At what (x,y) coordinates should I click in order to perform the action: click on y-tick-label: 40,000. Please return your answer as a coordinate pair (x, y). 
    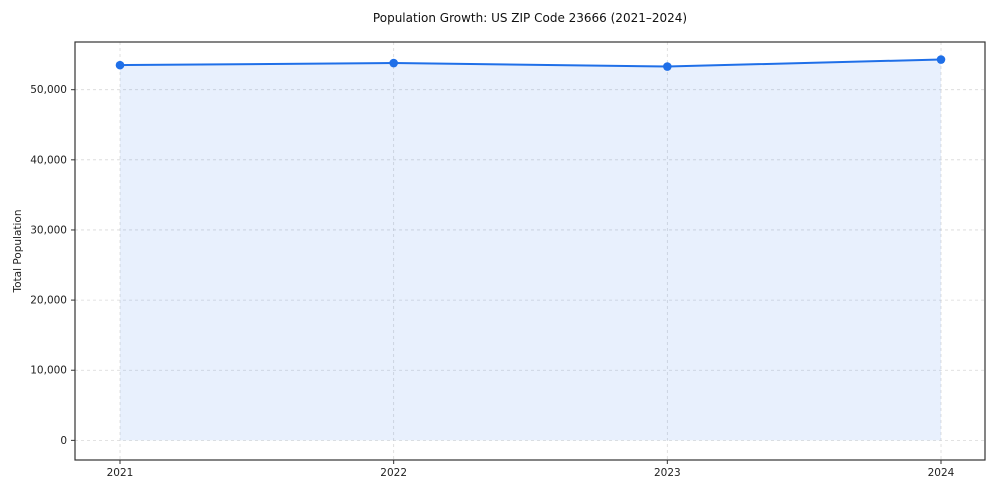
    Looking at the image, I should click on (48, 160).